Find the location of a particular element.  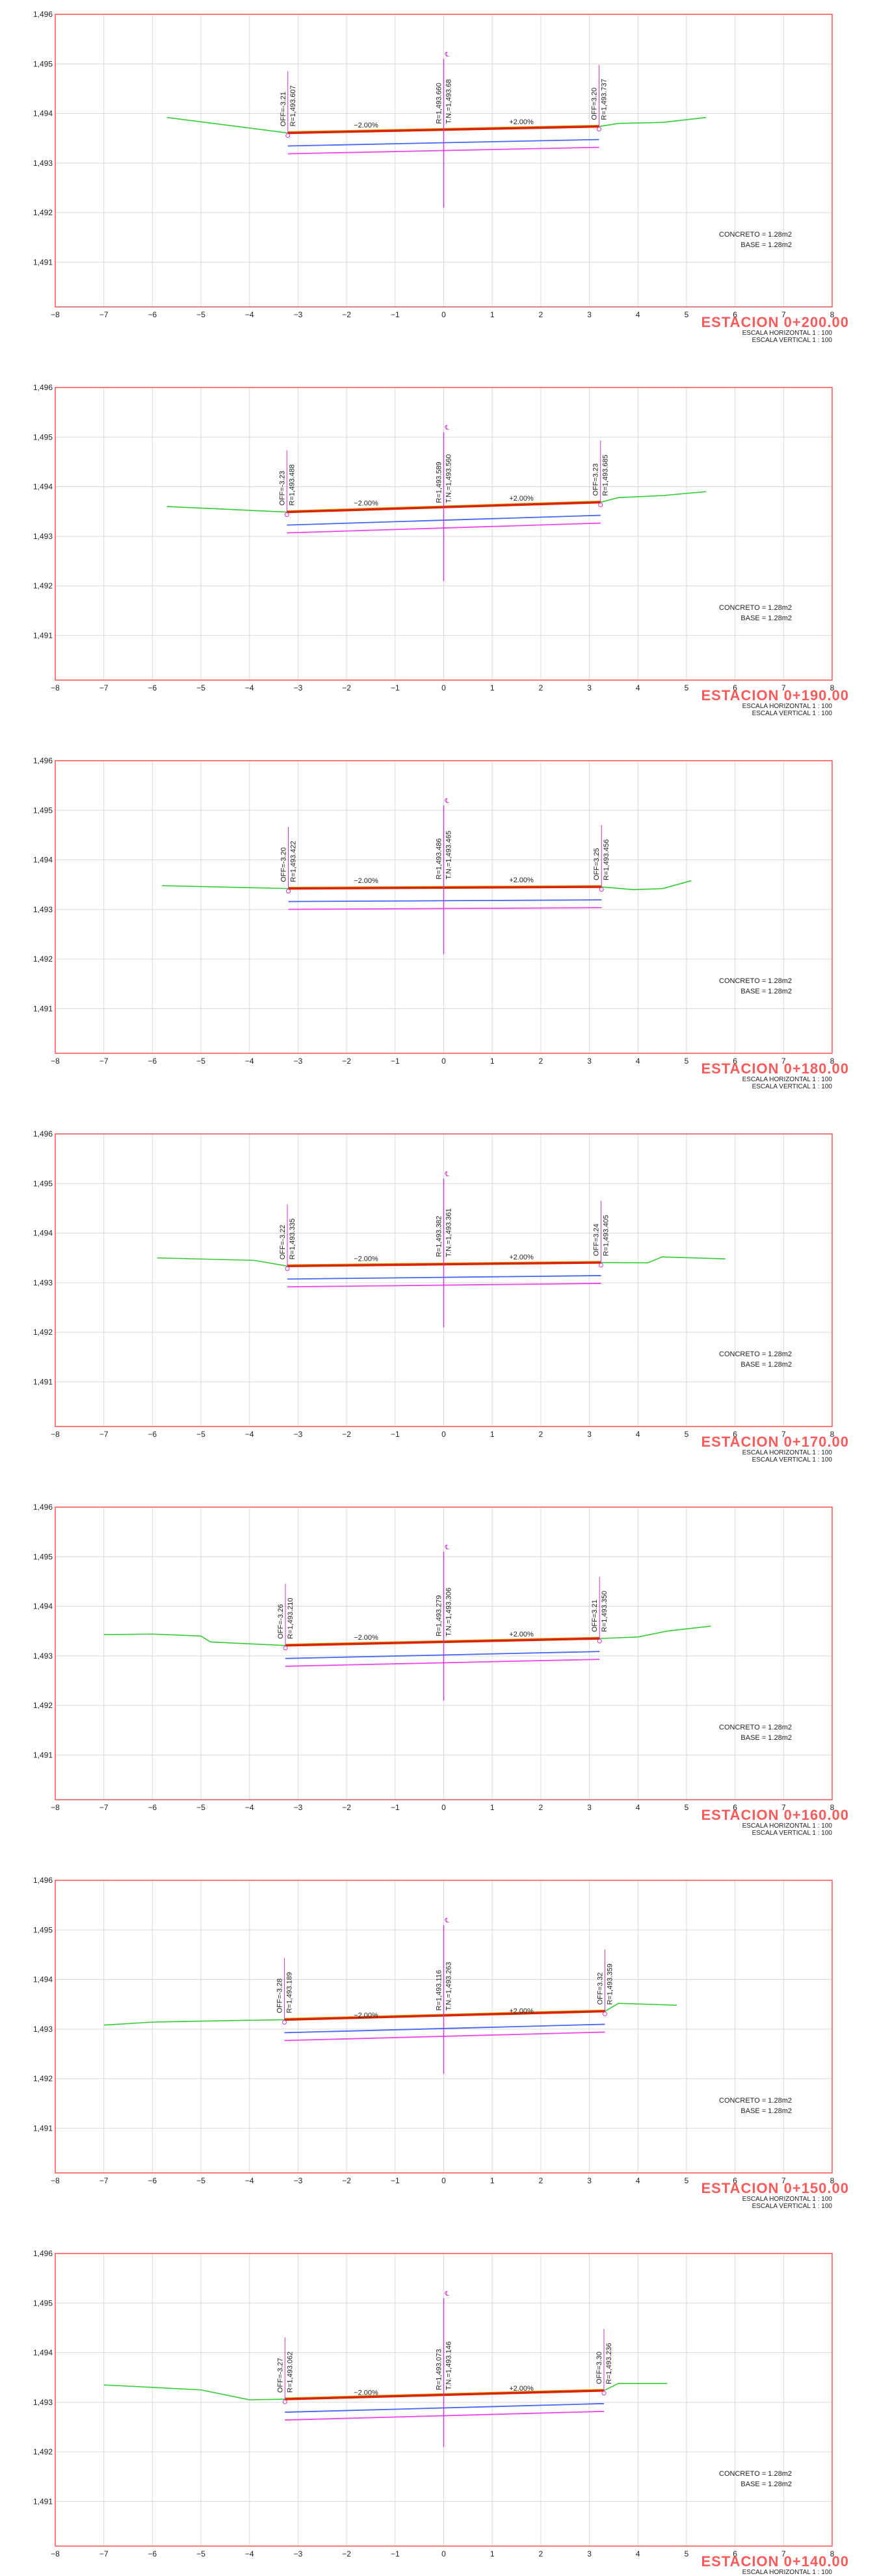

left-elevation-label: R=1,493.189 is located at coordinates (290, 1992).